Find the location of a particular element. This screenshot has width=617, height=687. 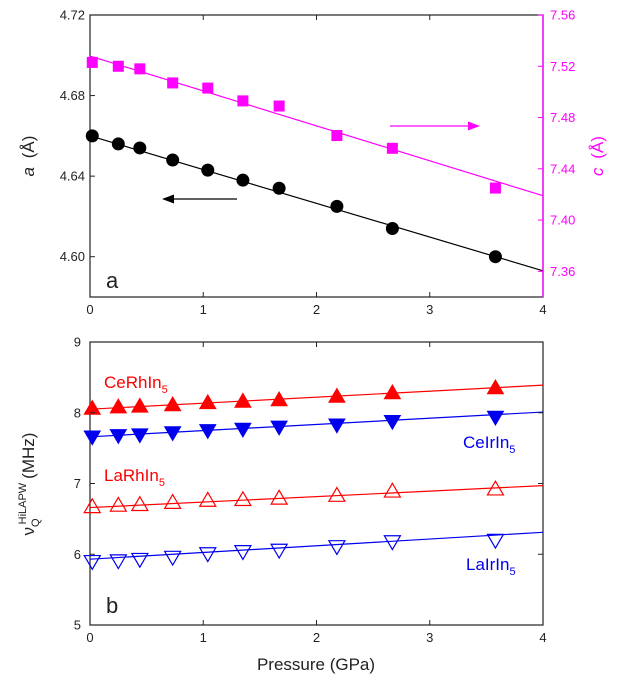

x-tick-label: 0 is located at coordinates (89, 637).